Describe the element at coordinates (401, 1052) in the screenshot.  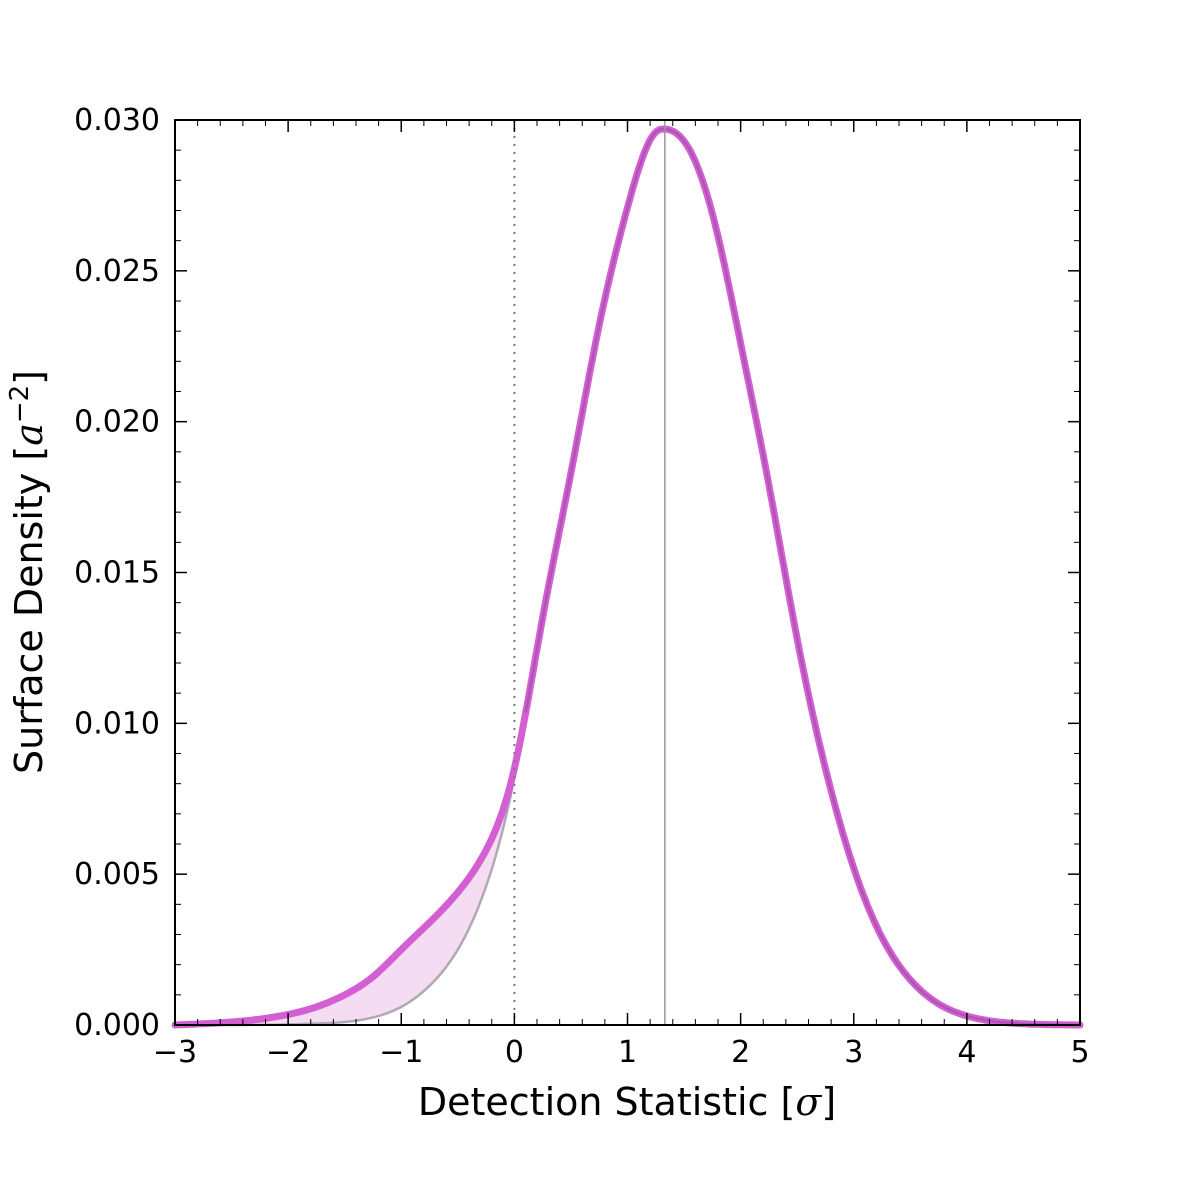
I see `x-tick-label: −1` at that location.